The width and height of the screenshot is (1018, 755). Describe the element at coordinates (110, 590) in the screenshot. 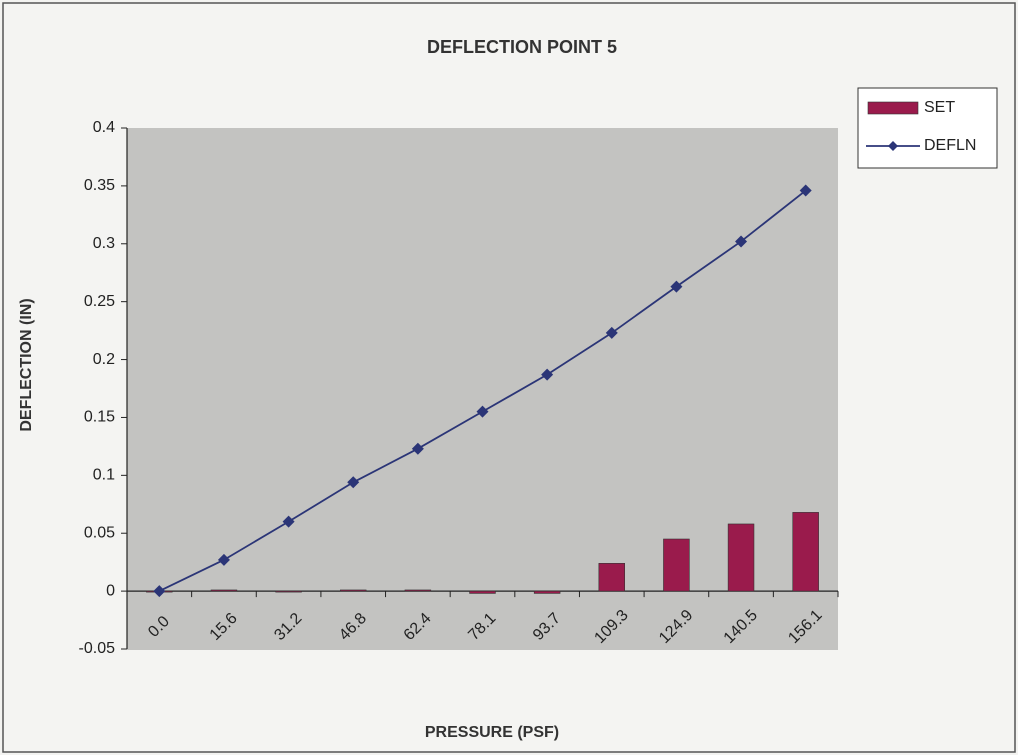

I see `y-tick-label: 0` at that location.